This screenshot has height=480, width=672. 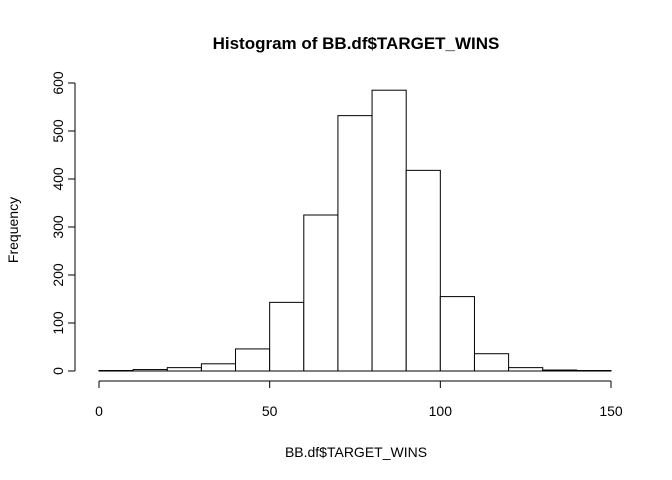 What do you see at coordinates (58, 179) in the screenshot?
I see `y-tick-label: 400` at bounding box center [58, 179].